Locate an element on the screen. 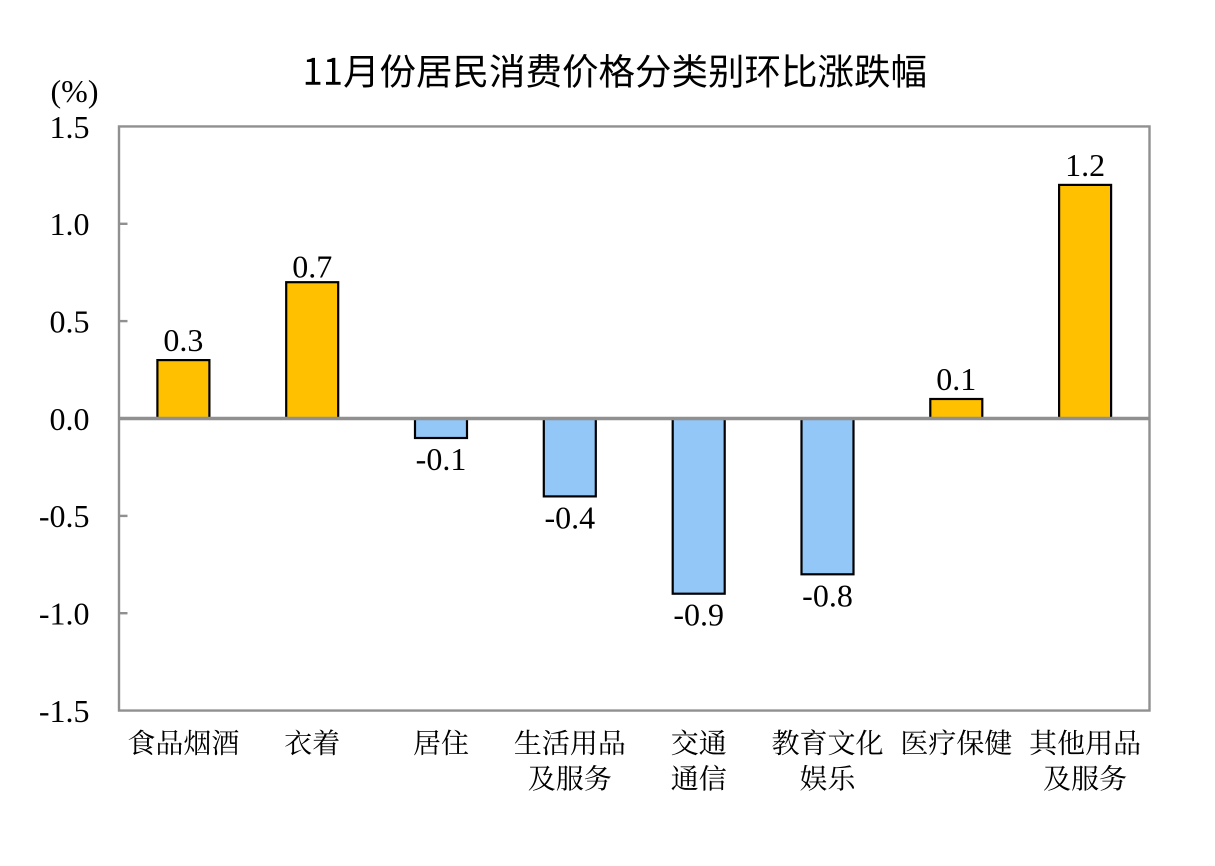 The image size is (1215, 866). svg-text: -0.1 is located at coordinates (441, 459).